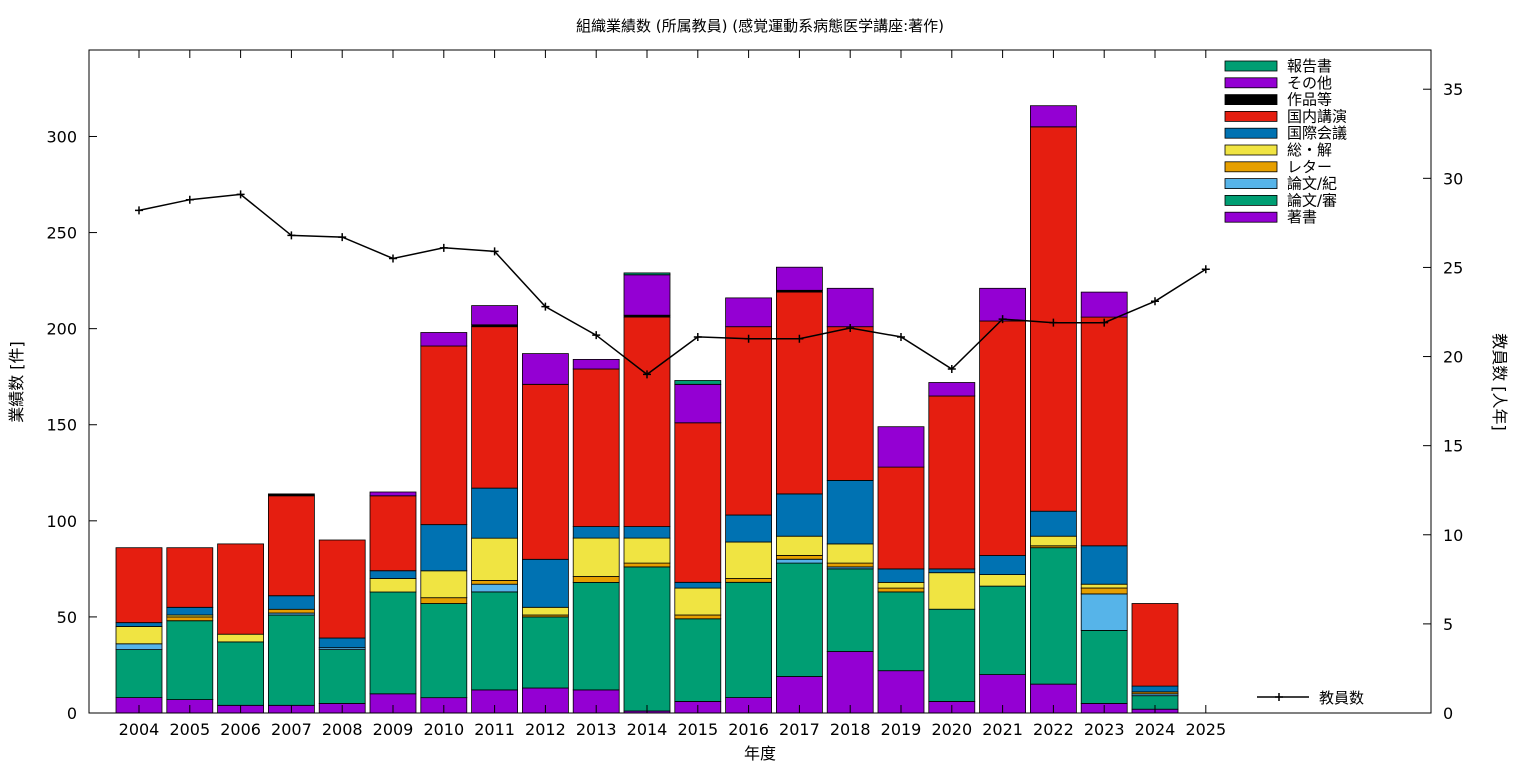  What do you see at coordinates (443, 247) in the screenshot?
I see `faculty-count-point-2010` at bounding box center [443, 247].